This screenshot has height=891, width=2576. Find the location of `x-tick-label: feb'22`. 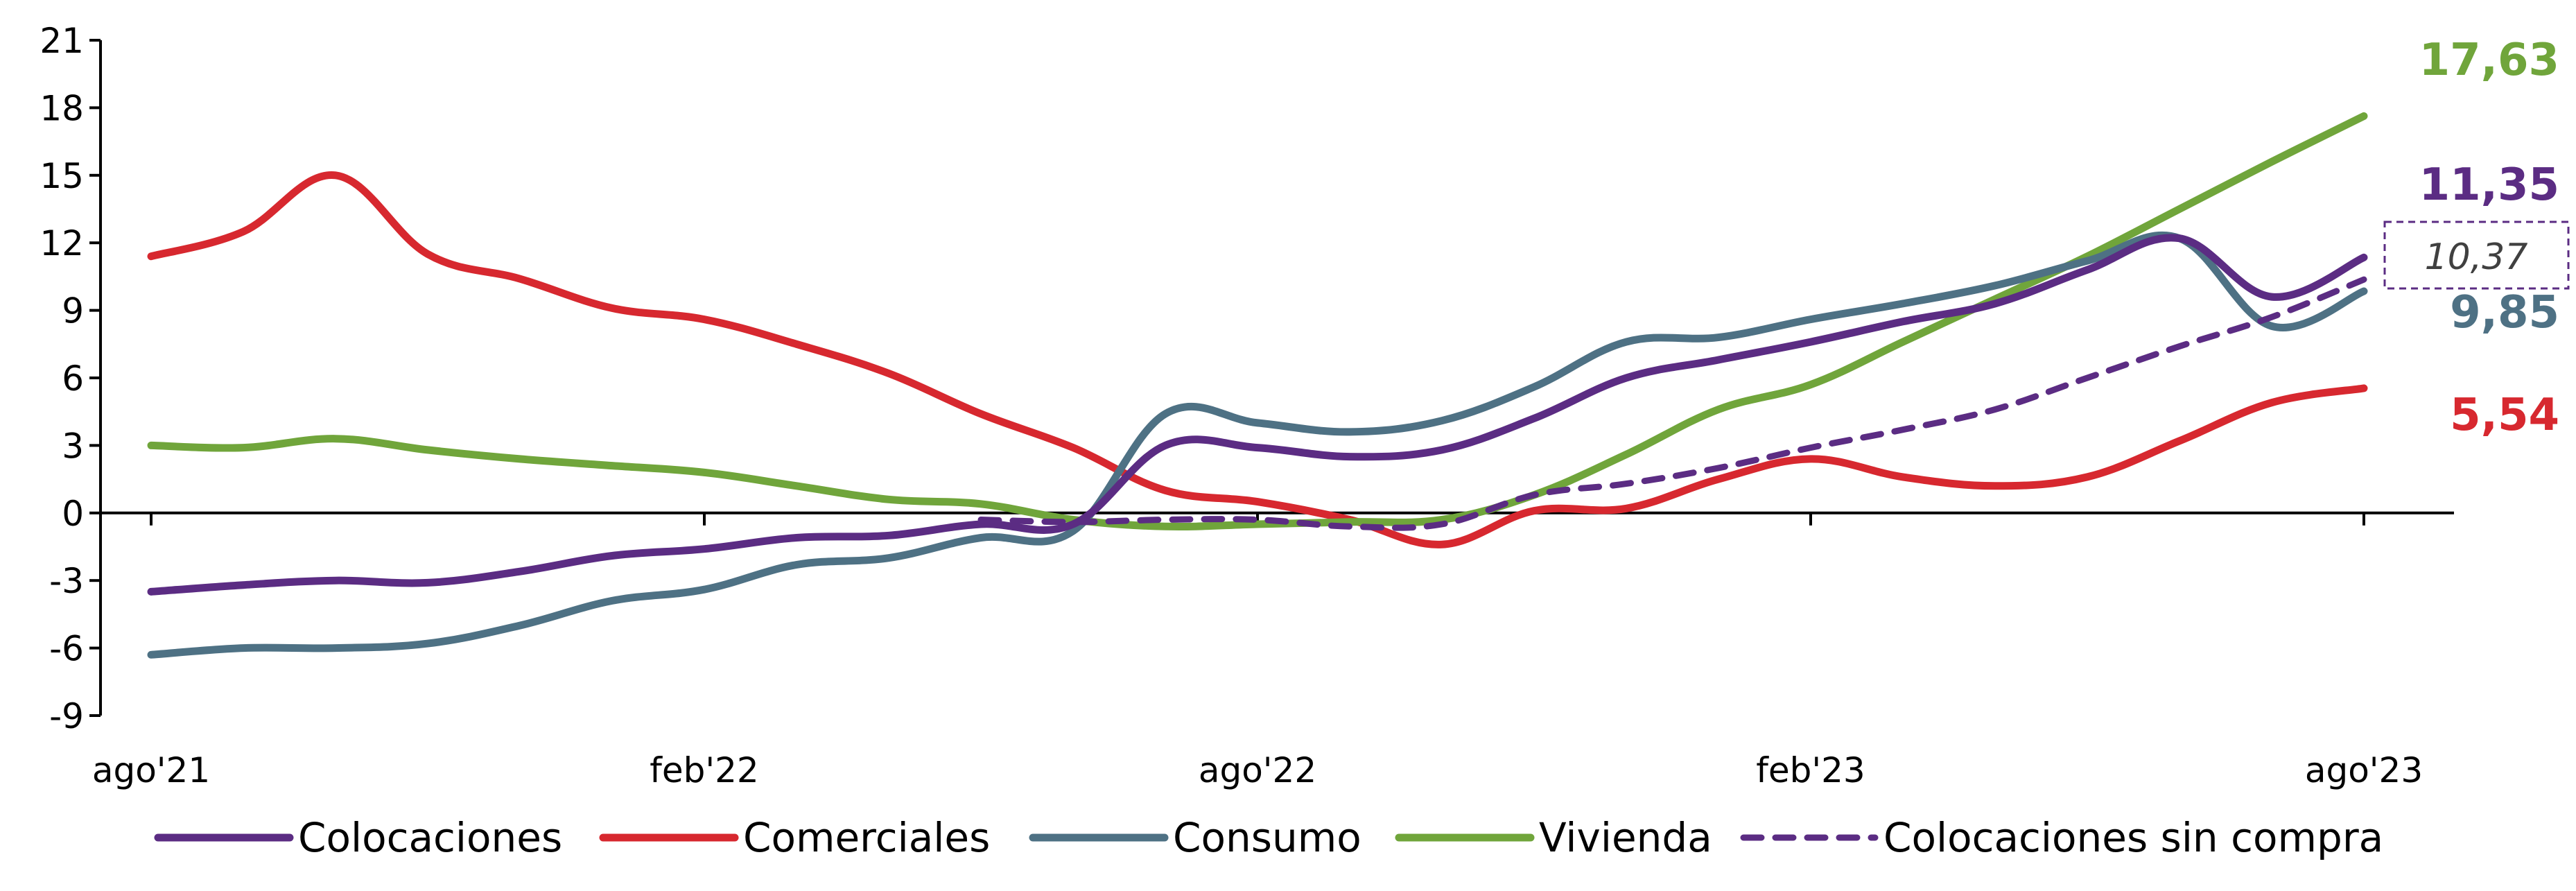

x-tick-label: feb'22 is located at coordinates (704, 770).